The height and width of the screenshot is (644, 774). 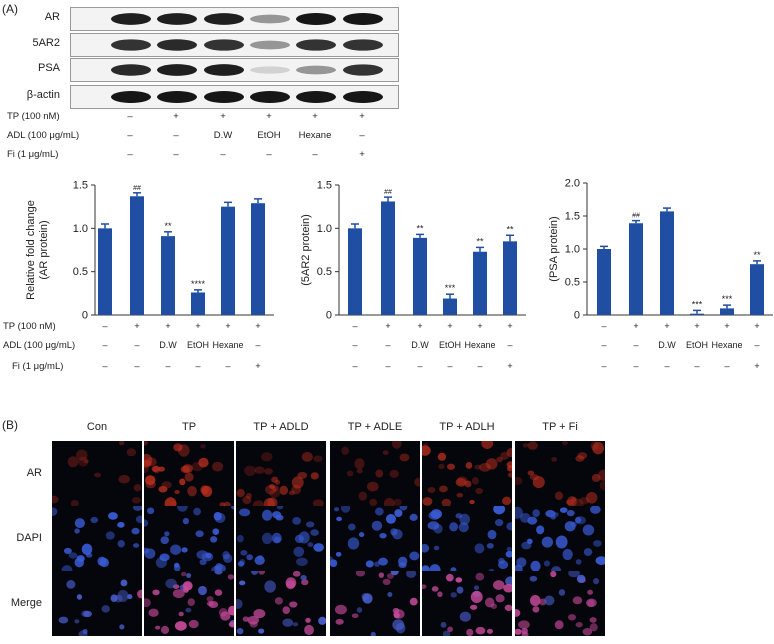 What do you see at coordinates (467, 427) in the screenshot?
I see `micro-column-header: TP + ADLH` at bounding box center [467, 427].